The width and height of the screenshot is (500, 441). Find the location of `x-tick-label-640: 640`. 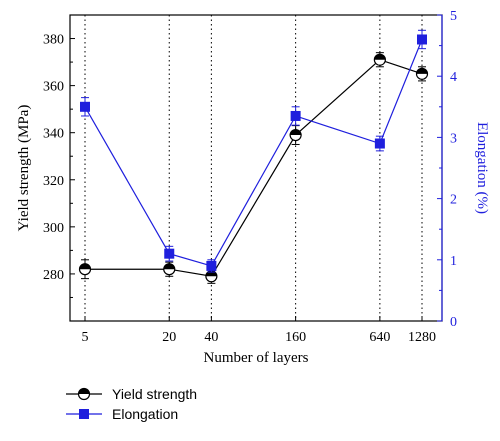

x-tick-label-640: 640 is located at coordinates (379, 337).